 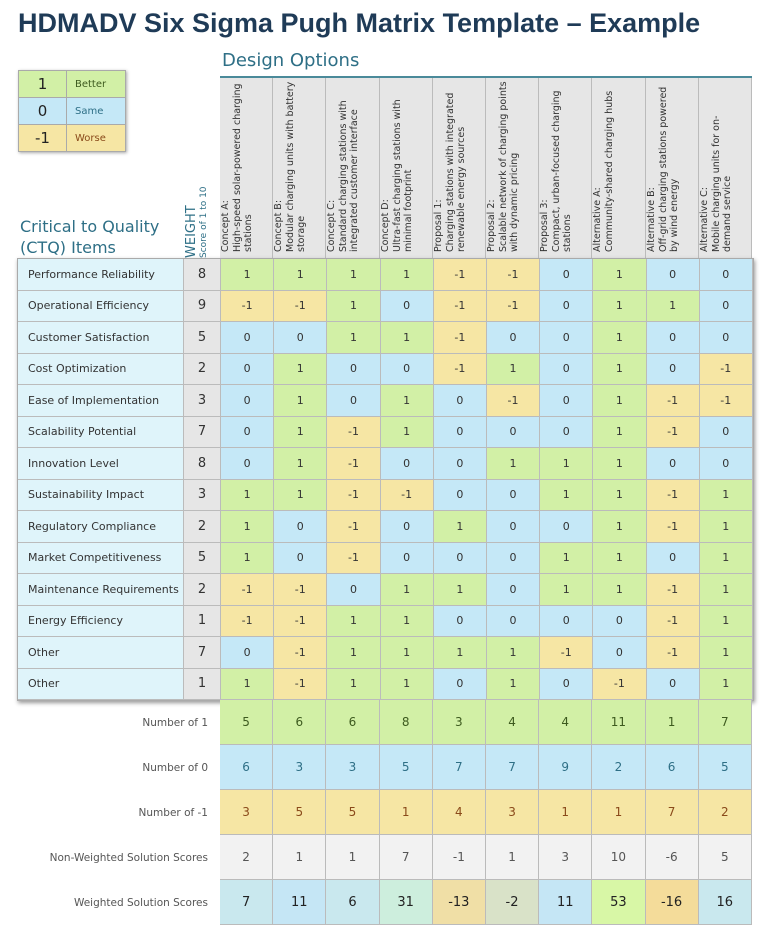 I want to click on weight-cell: 3, so click(x=202, y=401).